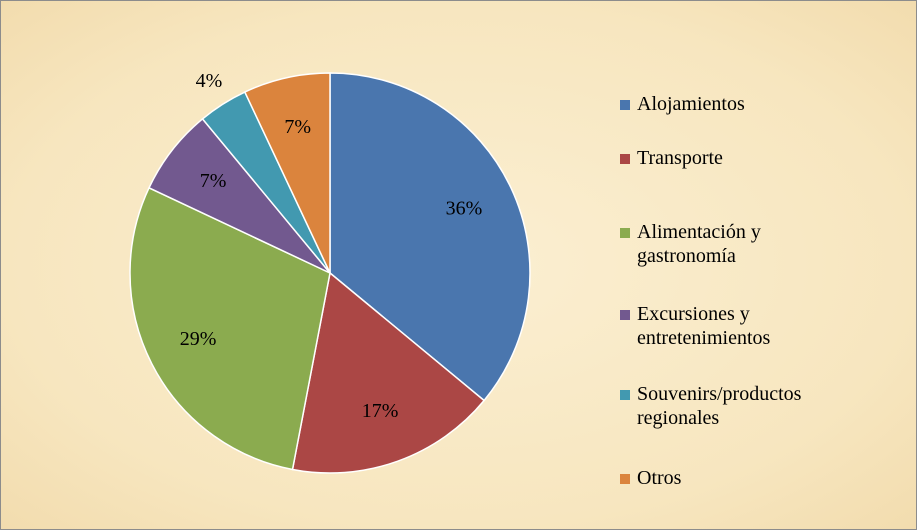 The width and height of the screenshot is (917, 530). Describe the element at coordinates (723, 158) in the screenshot. I see `legend-item: Transporte` at that location.